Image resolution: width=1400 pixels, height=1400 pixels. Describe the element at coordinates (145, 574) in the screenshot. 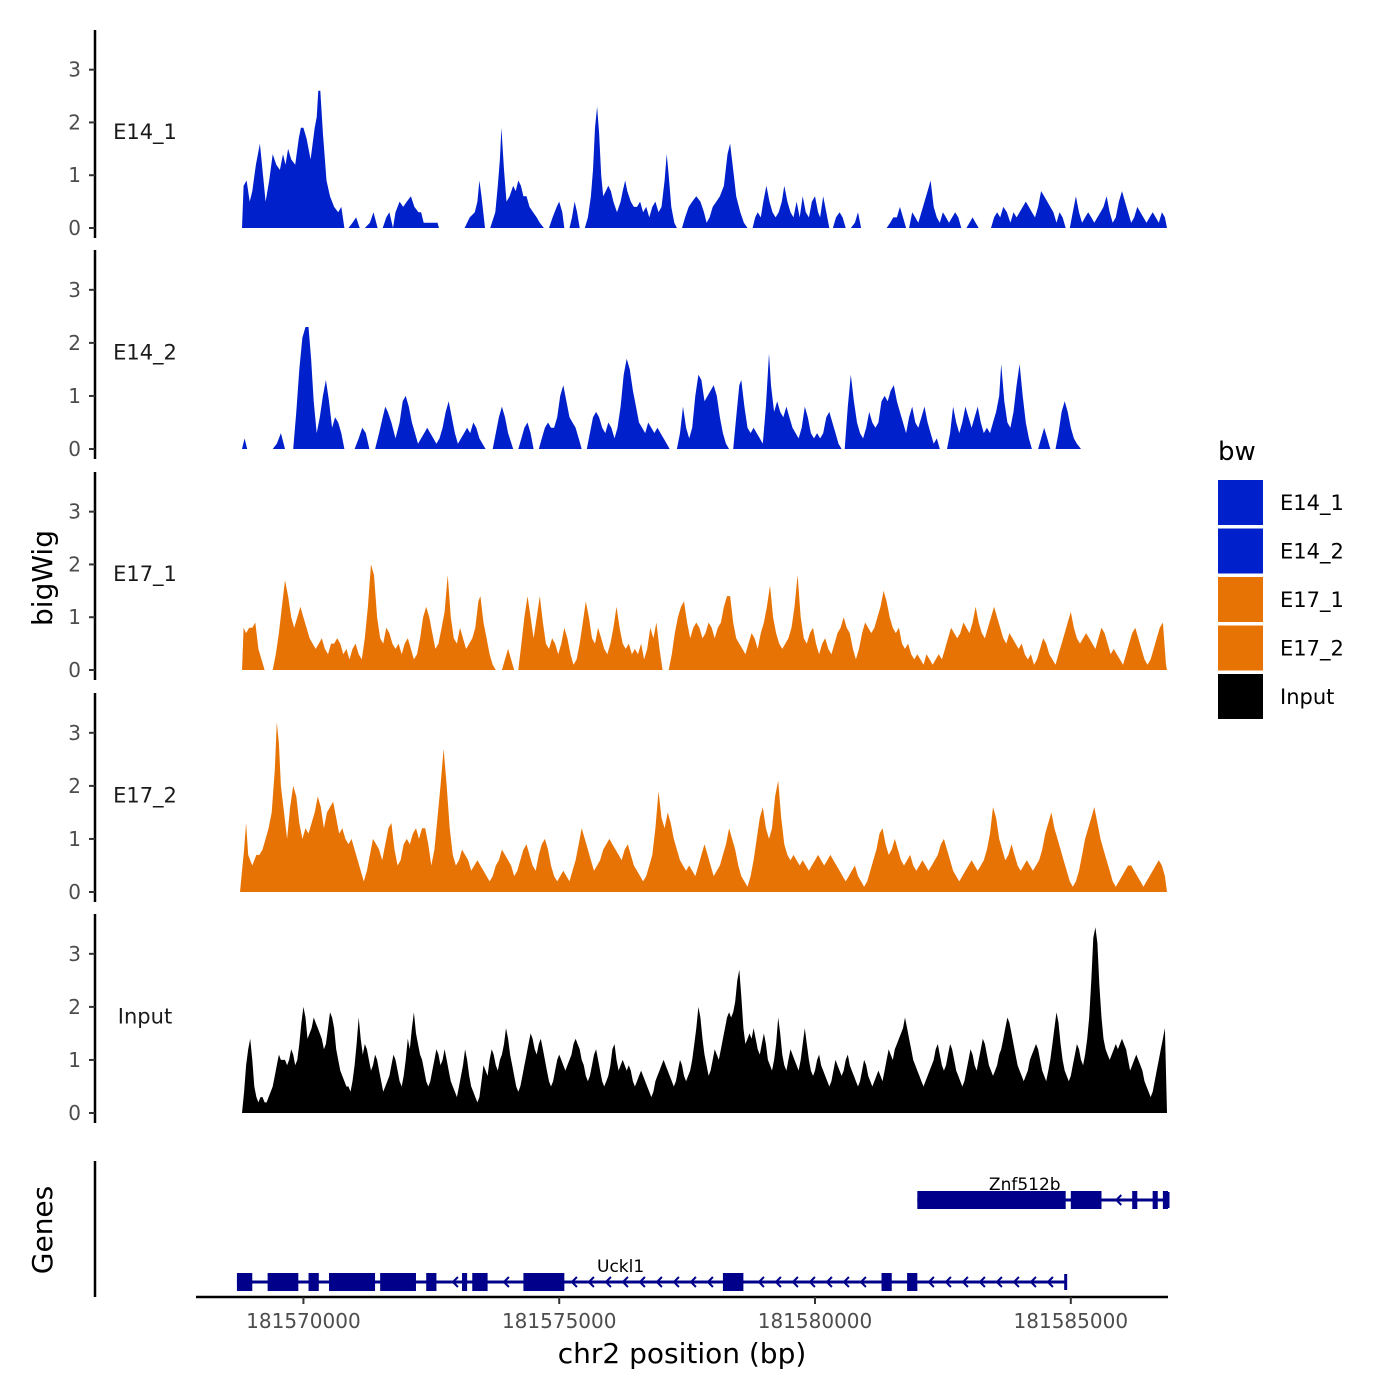

I see `track-label: E17_1` at that location.